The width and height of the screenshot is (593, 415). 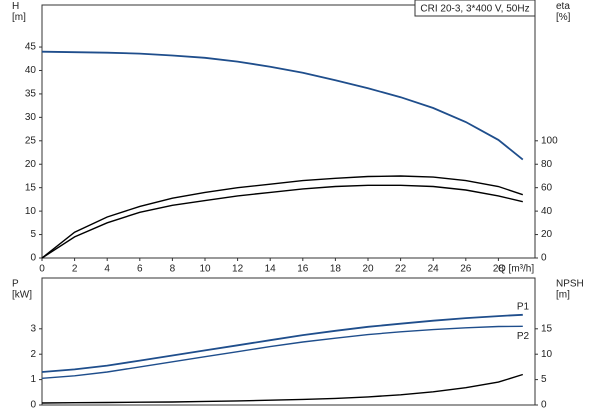 I want to click on x-tick-label: 14, so click(x=271, y=269).